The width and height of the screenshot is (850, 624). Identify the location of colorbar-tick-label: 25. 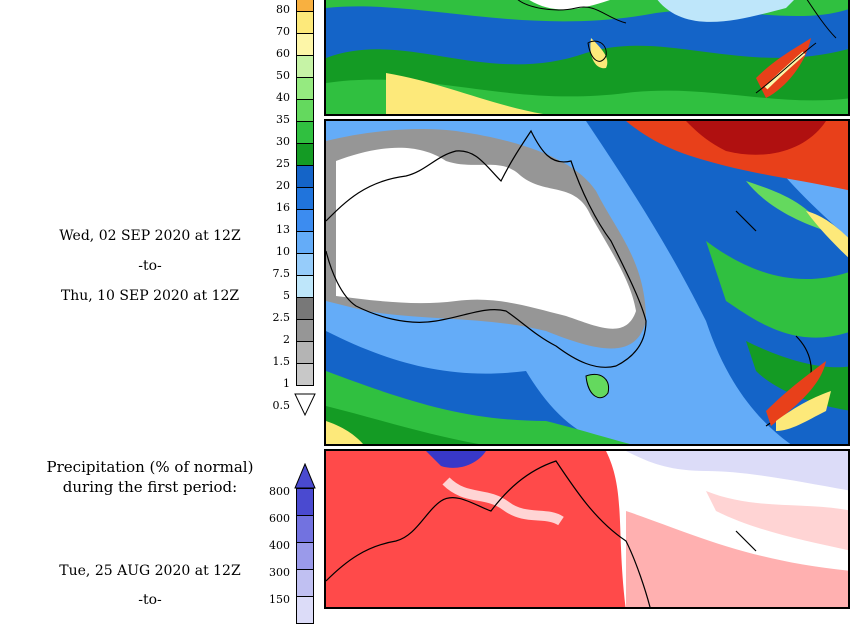
(283, 163).